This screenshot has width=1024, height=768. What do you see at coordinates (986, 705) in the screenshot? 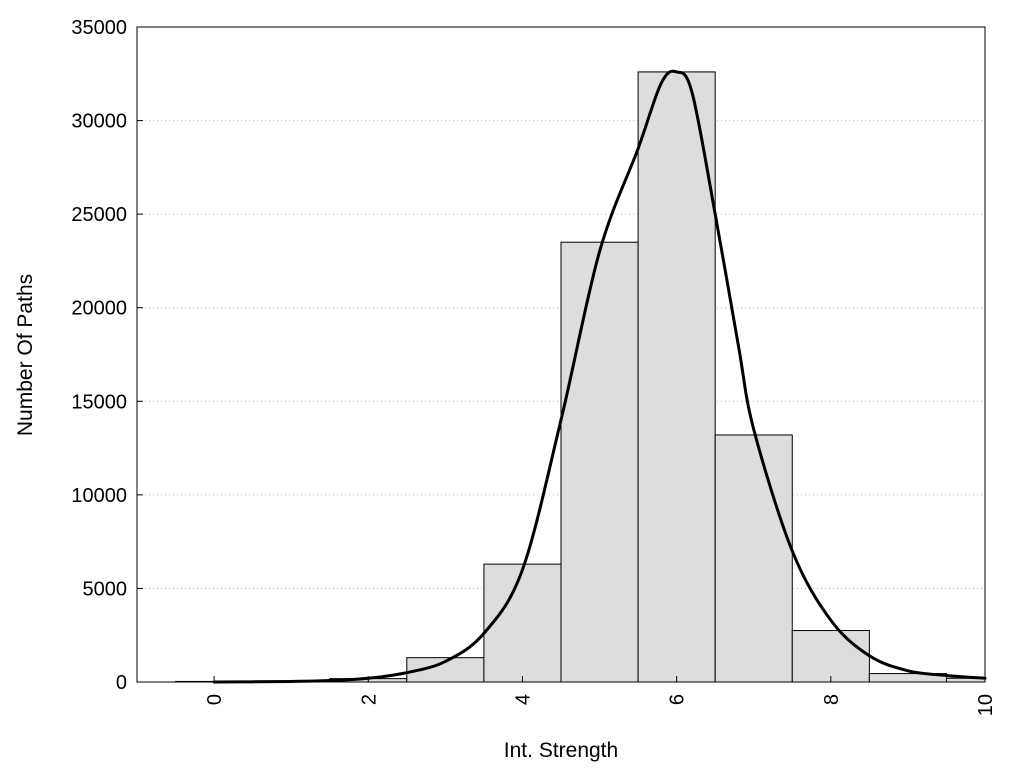
I see `x-tick-label: 10` at bounding box center [986, 705].